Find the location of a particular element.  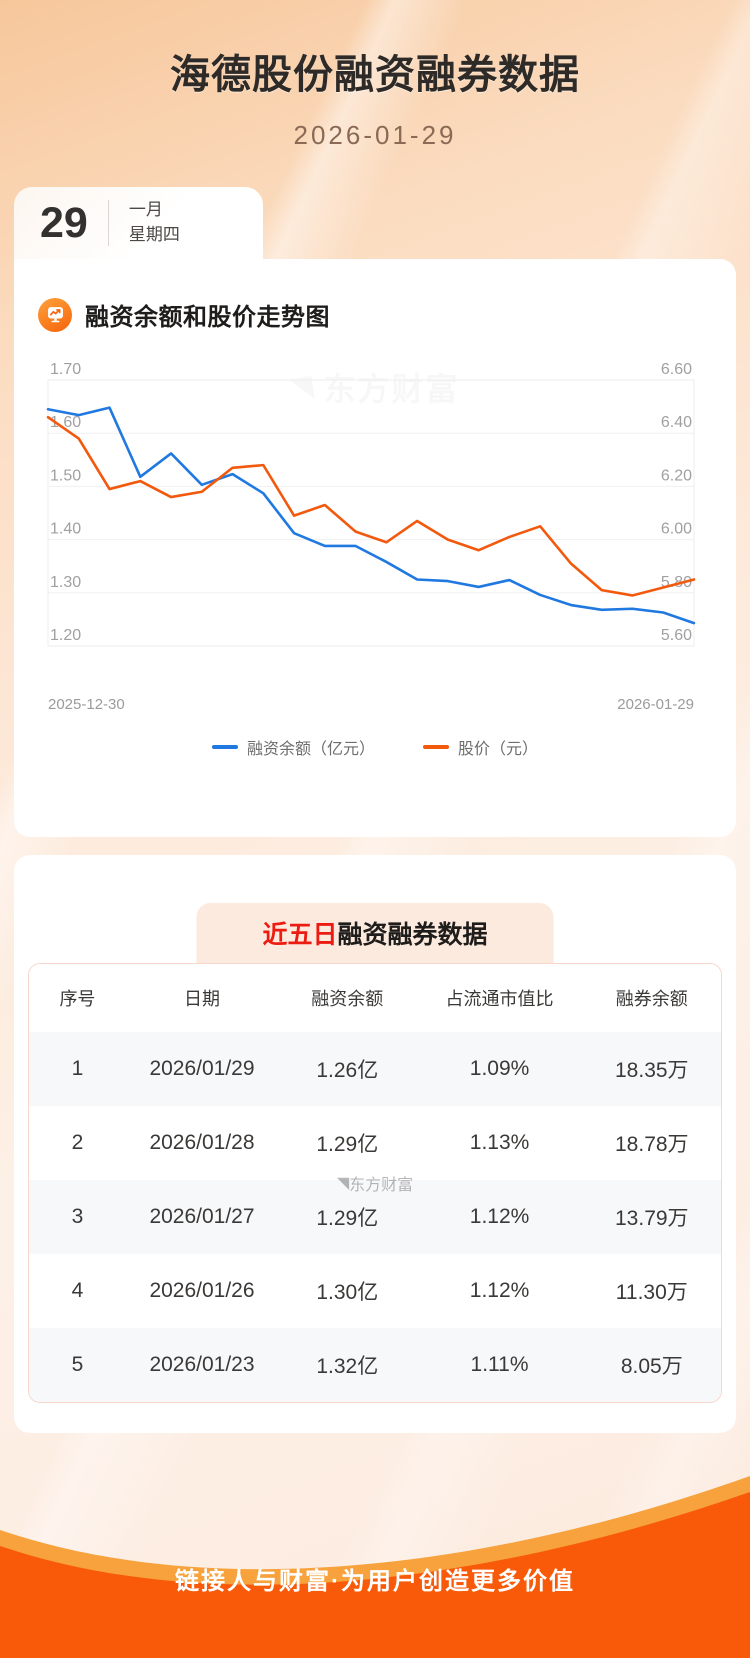

date-chip-weekday: 星期四 is located at coordinates (154, 234).